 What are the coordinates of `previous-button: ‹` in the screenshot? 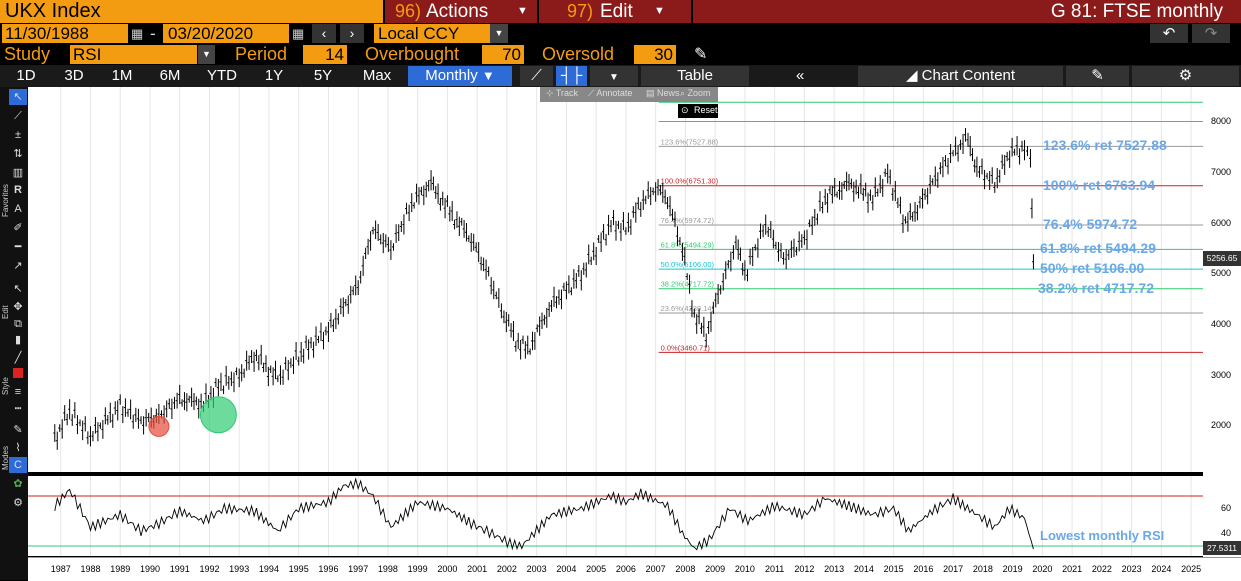 It's located at (324, 33).